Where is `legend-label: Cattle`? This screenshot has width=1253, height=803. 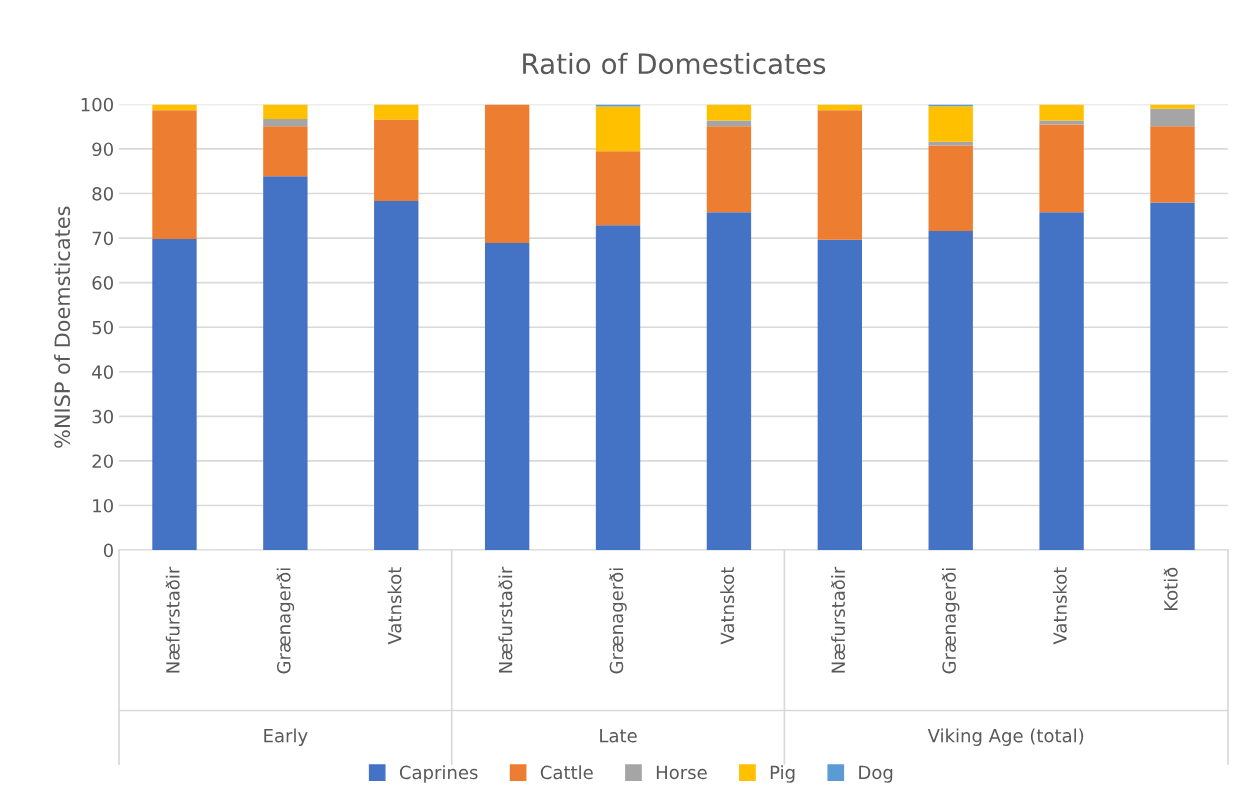
legend-label: Cattle is located at coordinates (566, 772).